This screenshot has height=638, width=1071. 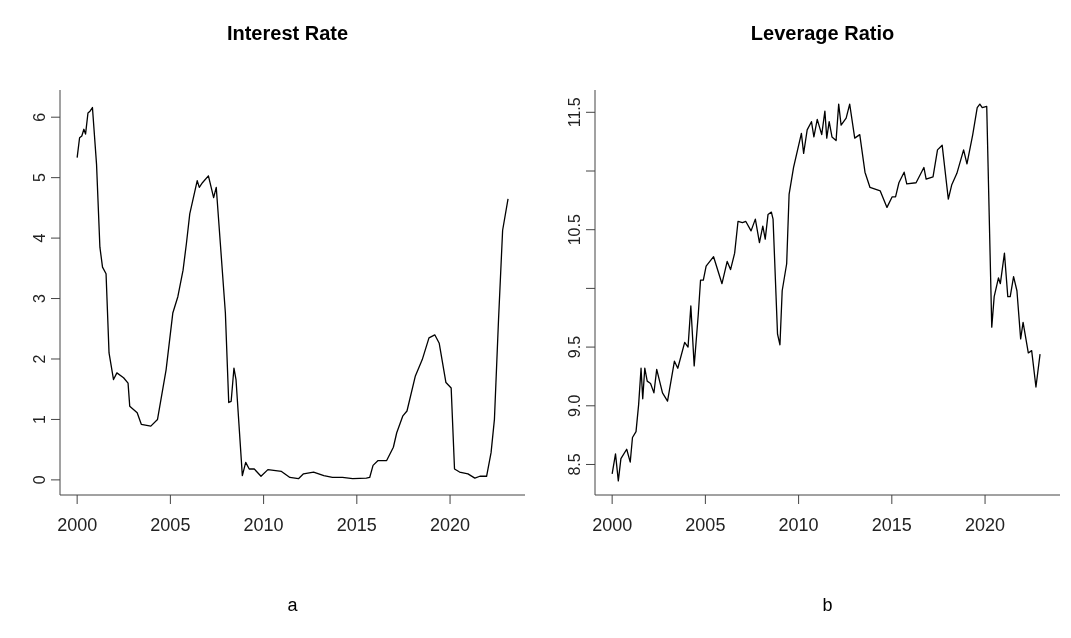 What do you see at coordinates (574, 230) in the screenshot?
I see `y-tick-label: 10.5` at bounding box center [574, 230].